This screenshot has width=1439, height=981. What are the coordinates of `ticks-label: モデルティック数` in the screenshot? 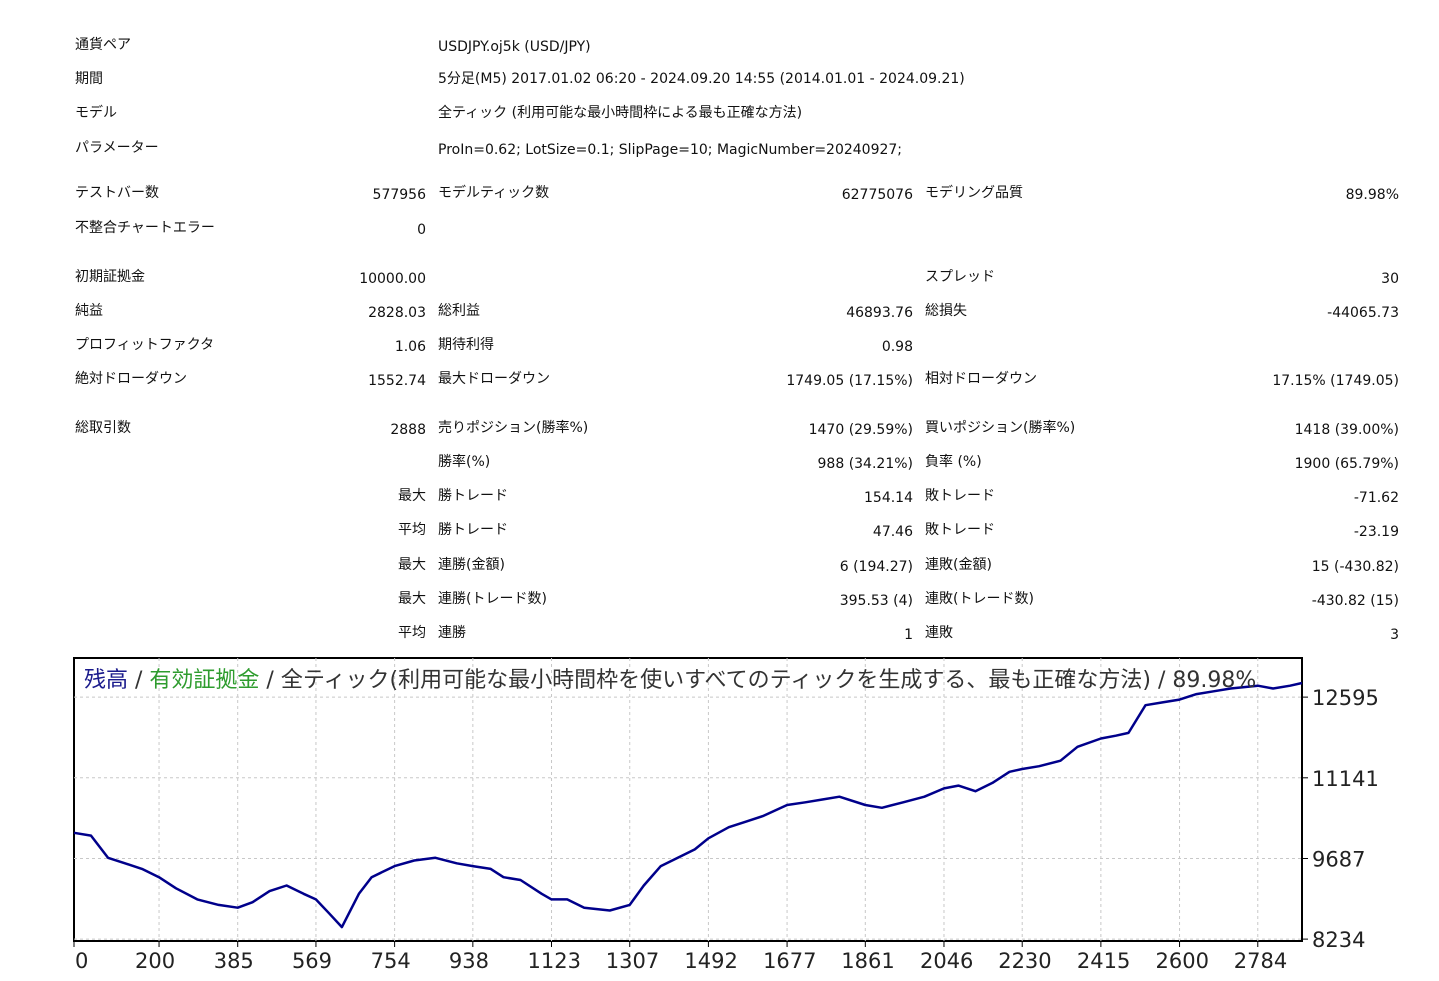 It's located at (494, 193).